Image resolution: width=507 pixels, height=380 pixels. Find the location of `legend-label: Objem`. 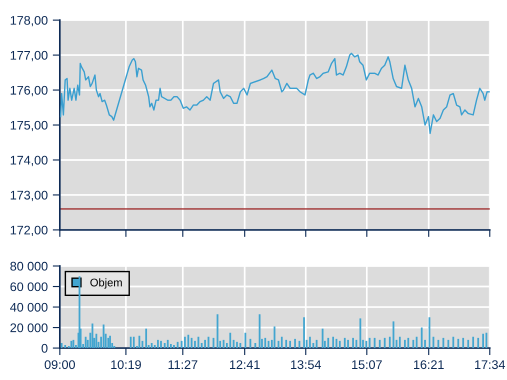

legend-label: Objem is located at coordinates (106, 283).